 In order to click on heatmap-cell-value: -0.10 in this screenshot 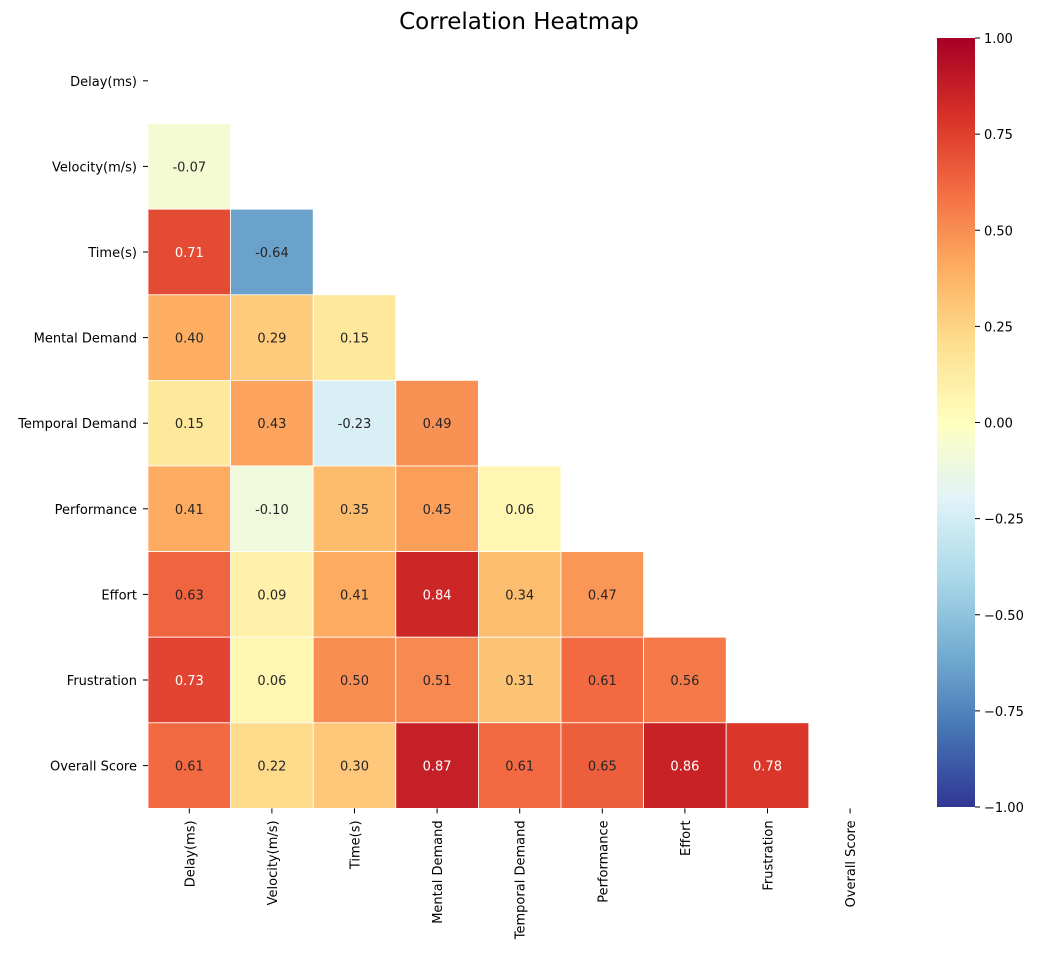, I will do `click(272, 510)`.